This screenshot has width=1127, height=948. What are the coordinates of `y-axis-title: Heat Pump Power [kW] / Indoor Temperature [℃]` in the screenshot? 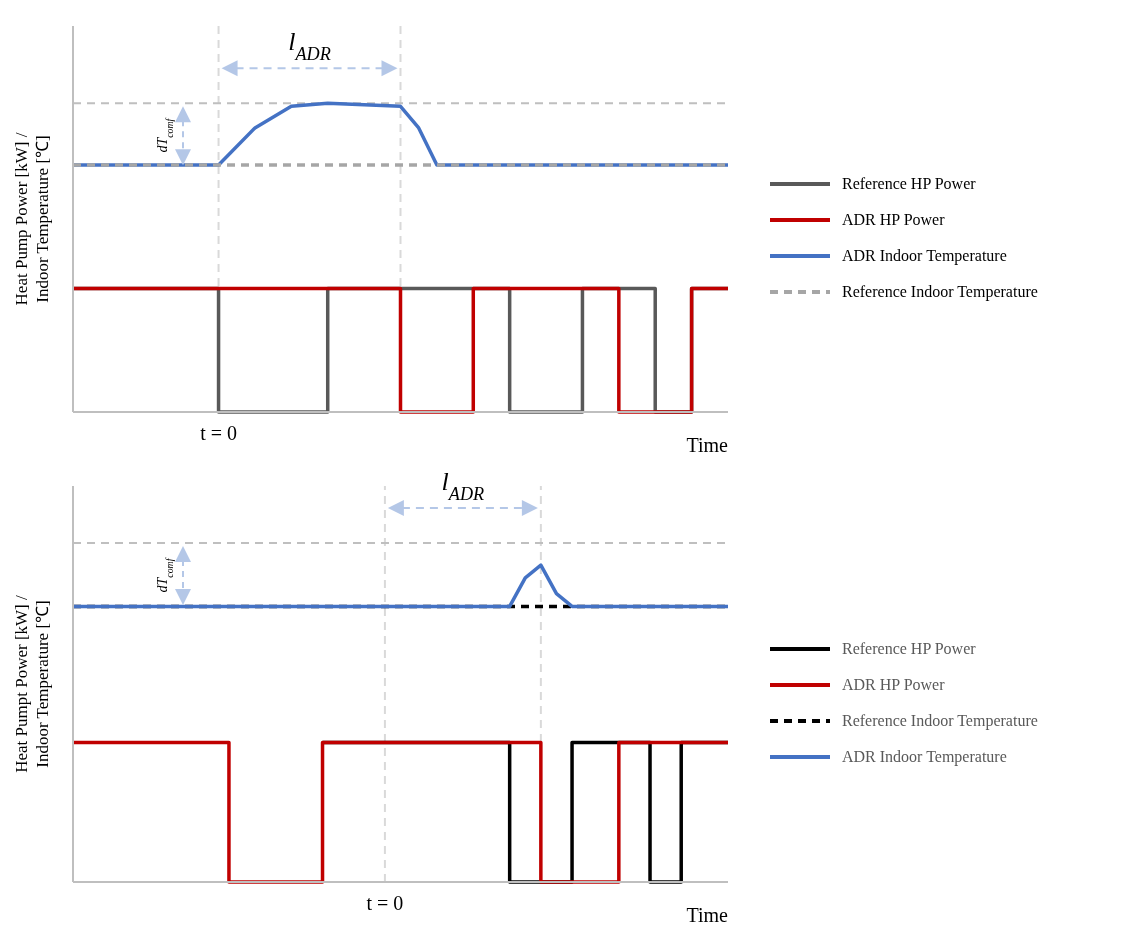 It's located at (32, 219).